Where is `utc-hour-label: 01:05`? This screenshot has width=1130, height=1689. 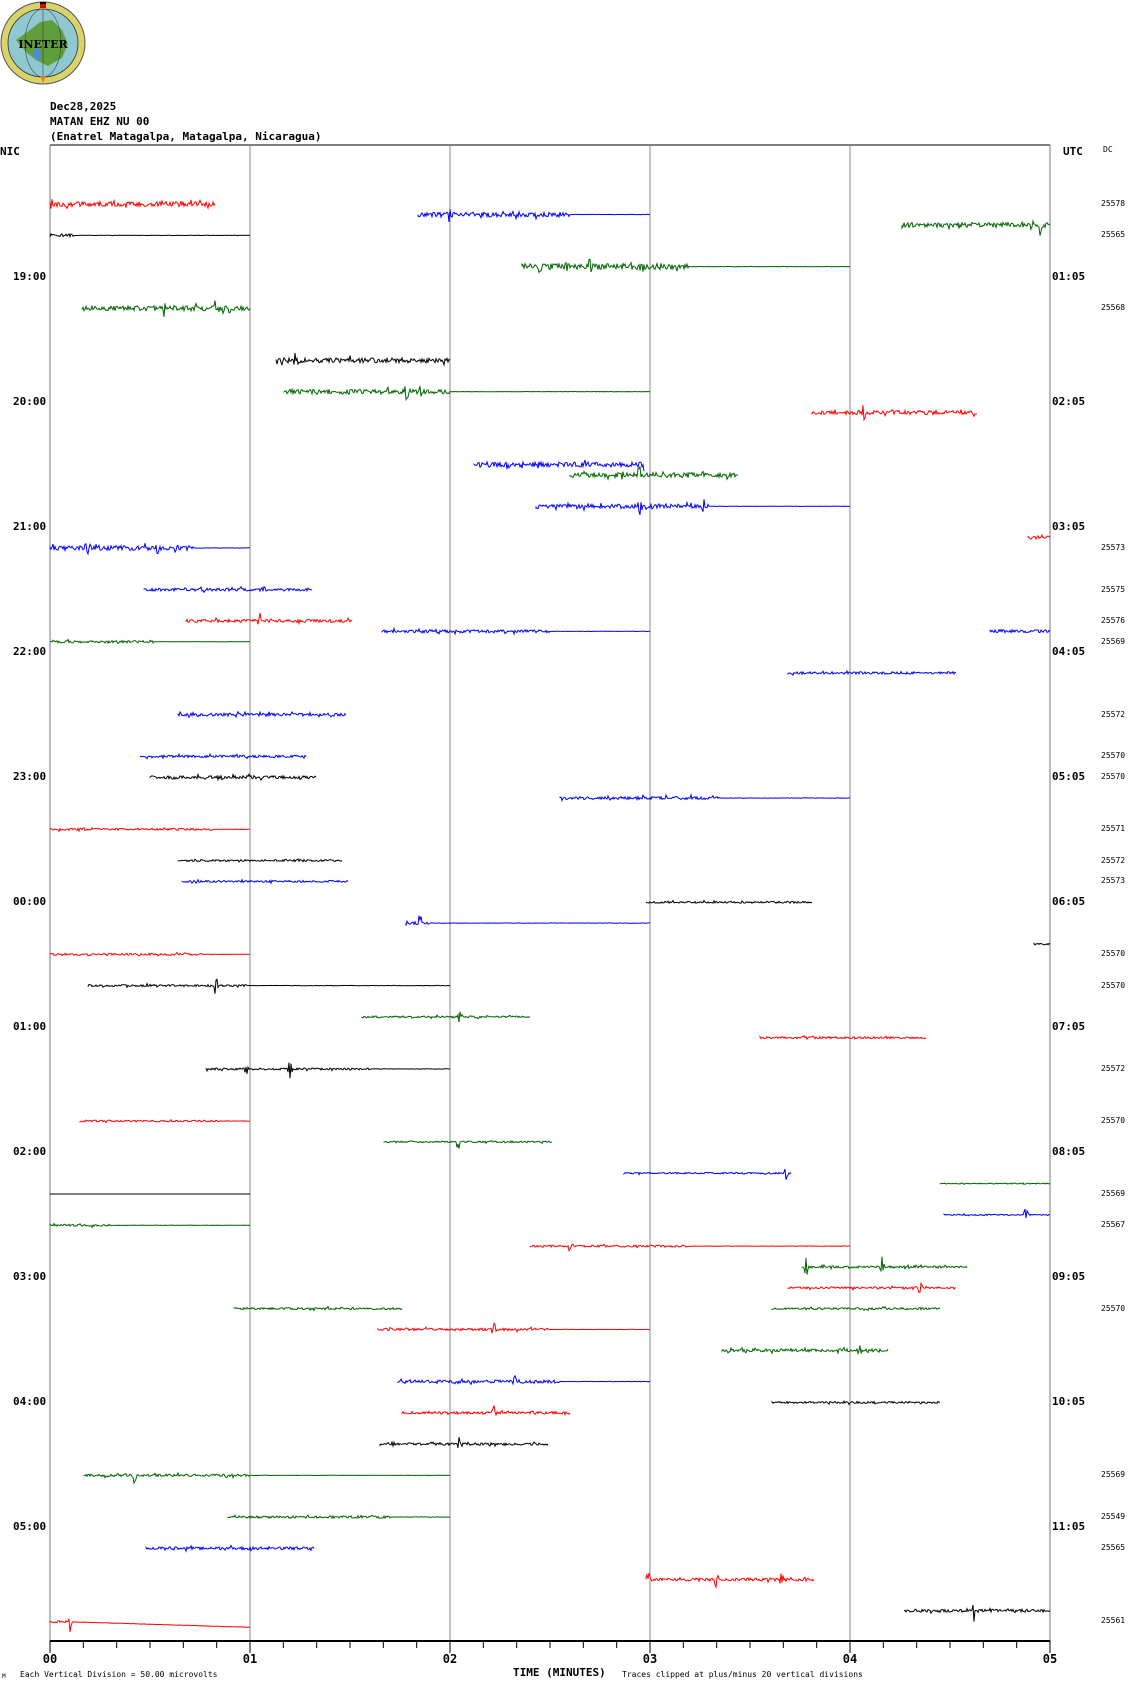
utc-hour-label: 01:05 is located at coordinates (1069, 277).